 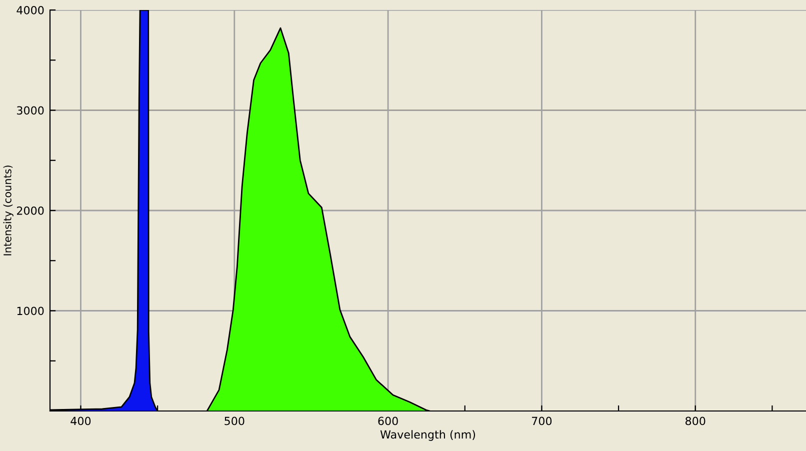 I want to click on x-tick-label: 700, so click(x=542, y=421).